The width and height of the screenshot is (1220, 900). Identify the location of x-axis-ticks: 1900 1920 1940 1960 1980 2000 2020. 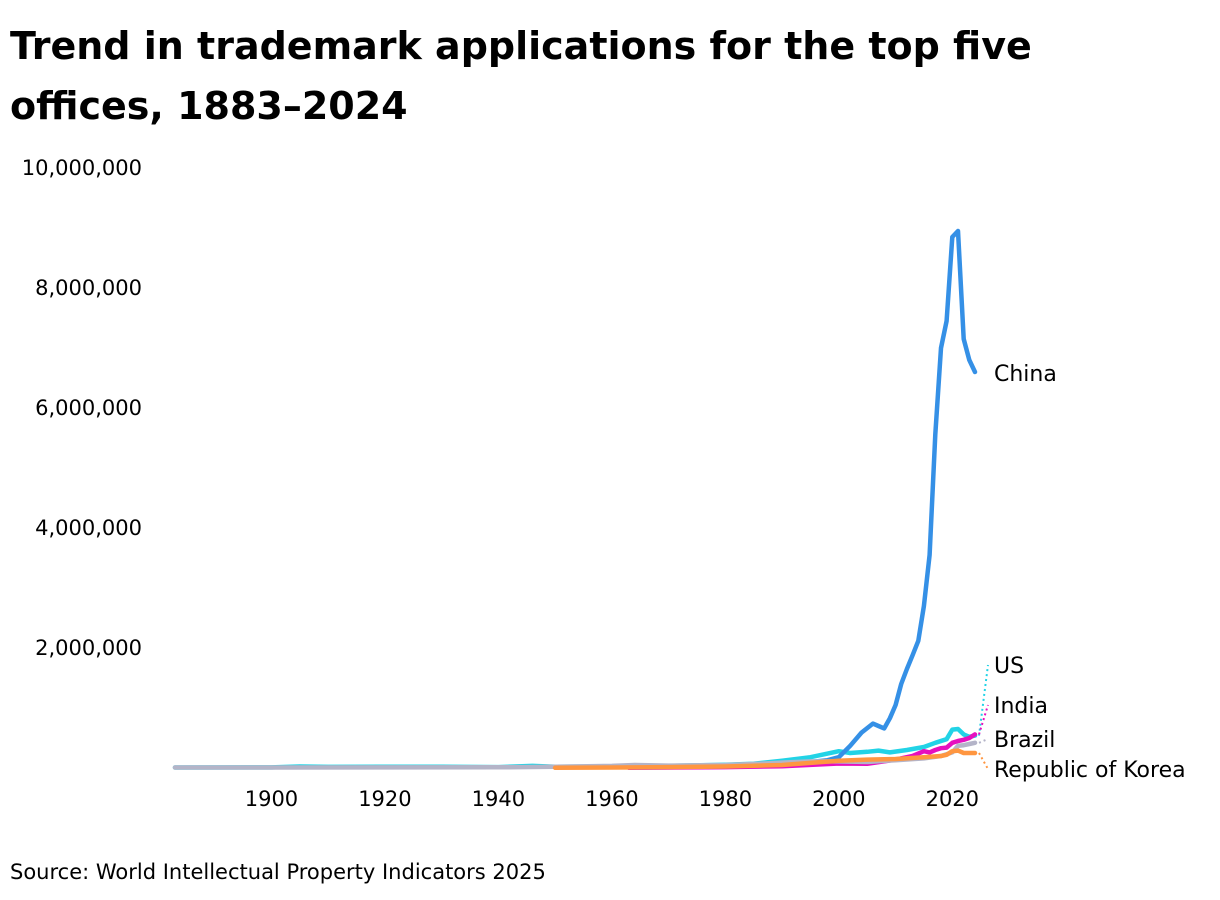
(612, 799).